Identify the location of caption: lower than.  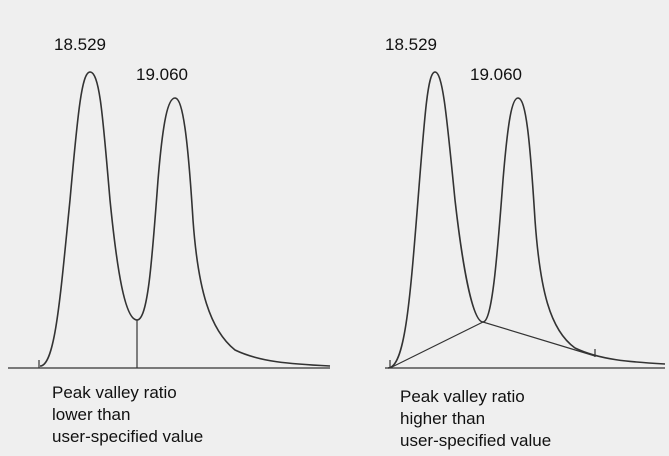
(91, 414).